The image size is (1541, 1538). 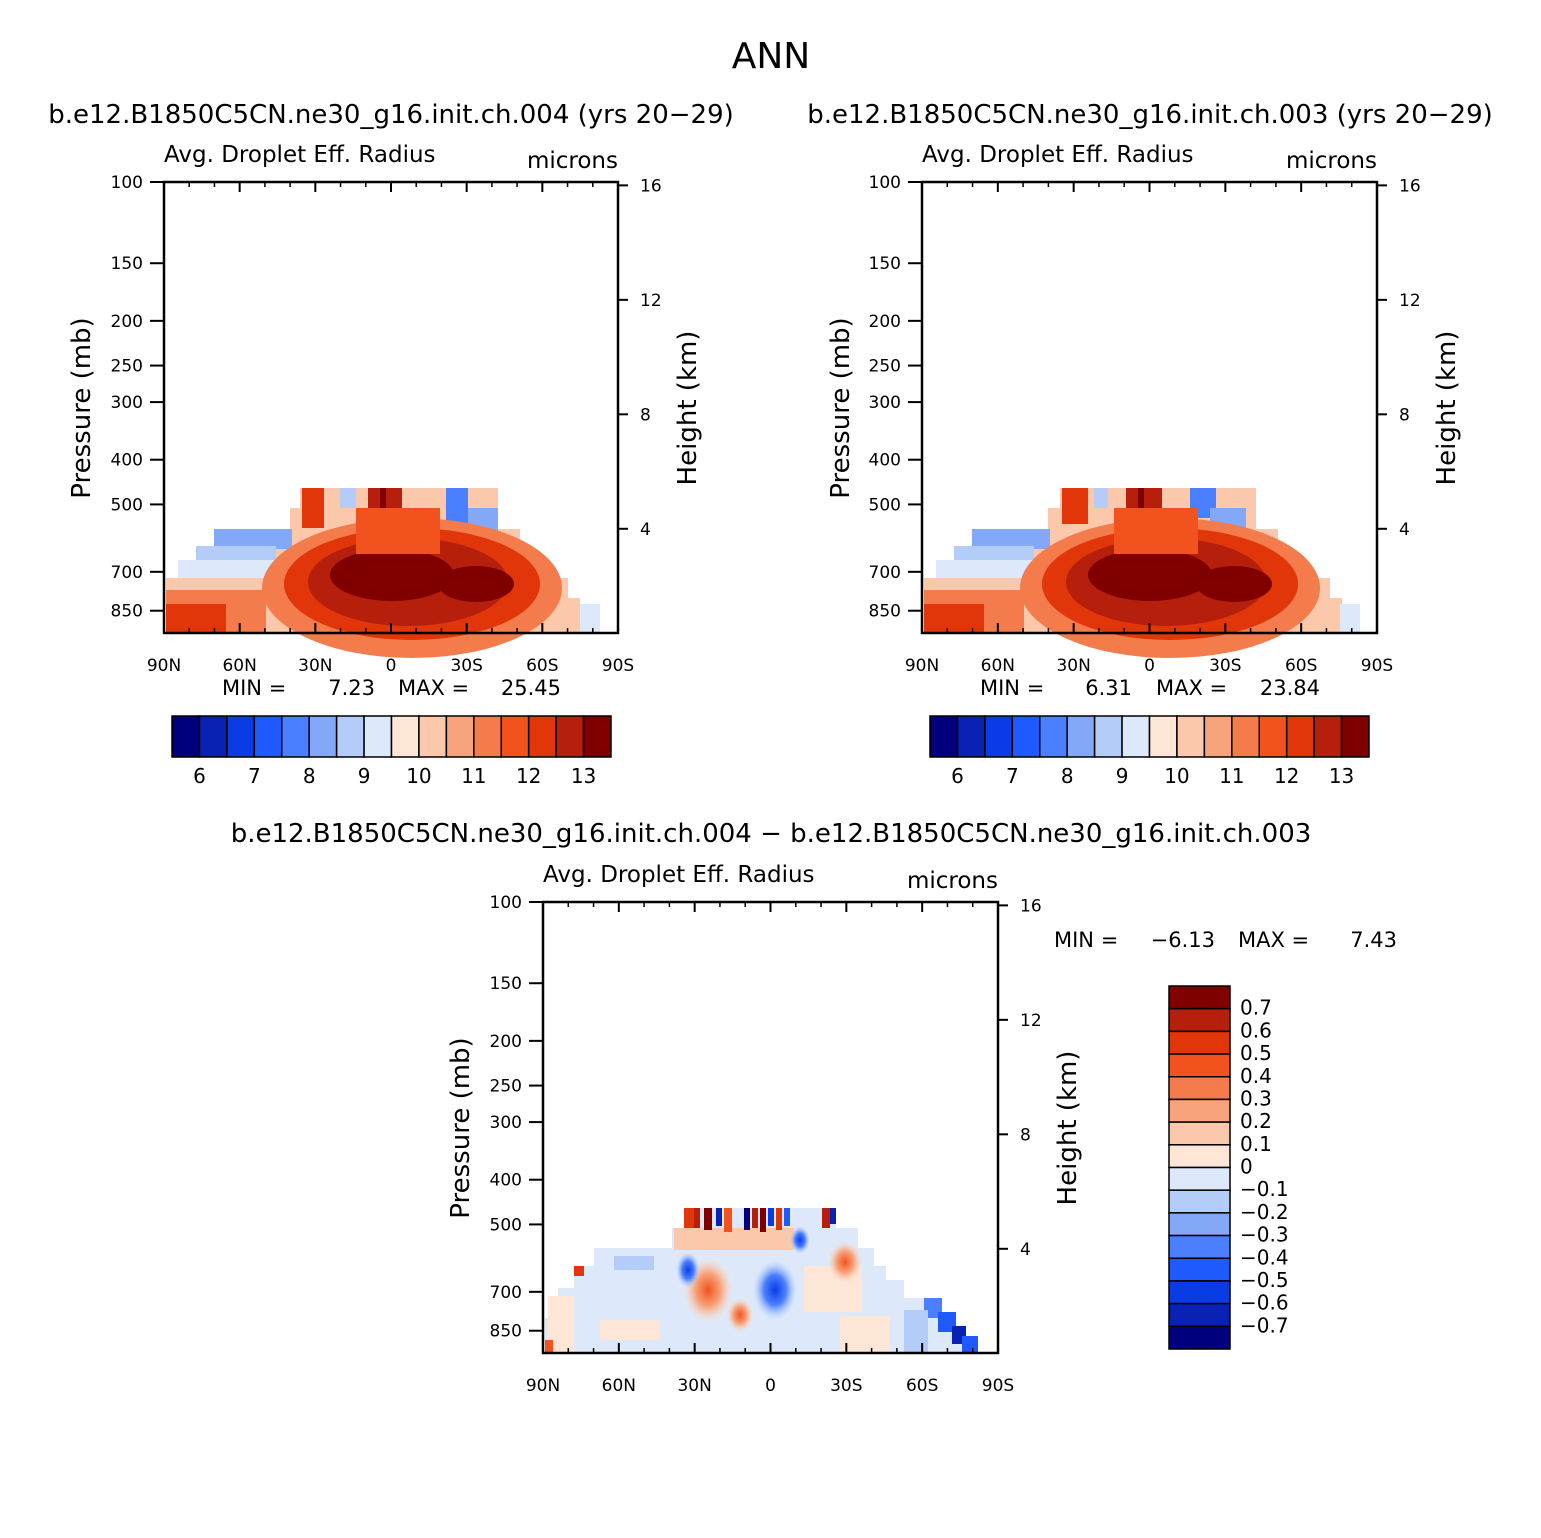 I want to click on panel-1-y-tick-label: 150, so click(x=127, y=264).